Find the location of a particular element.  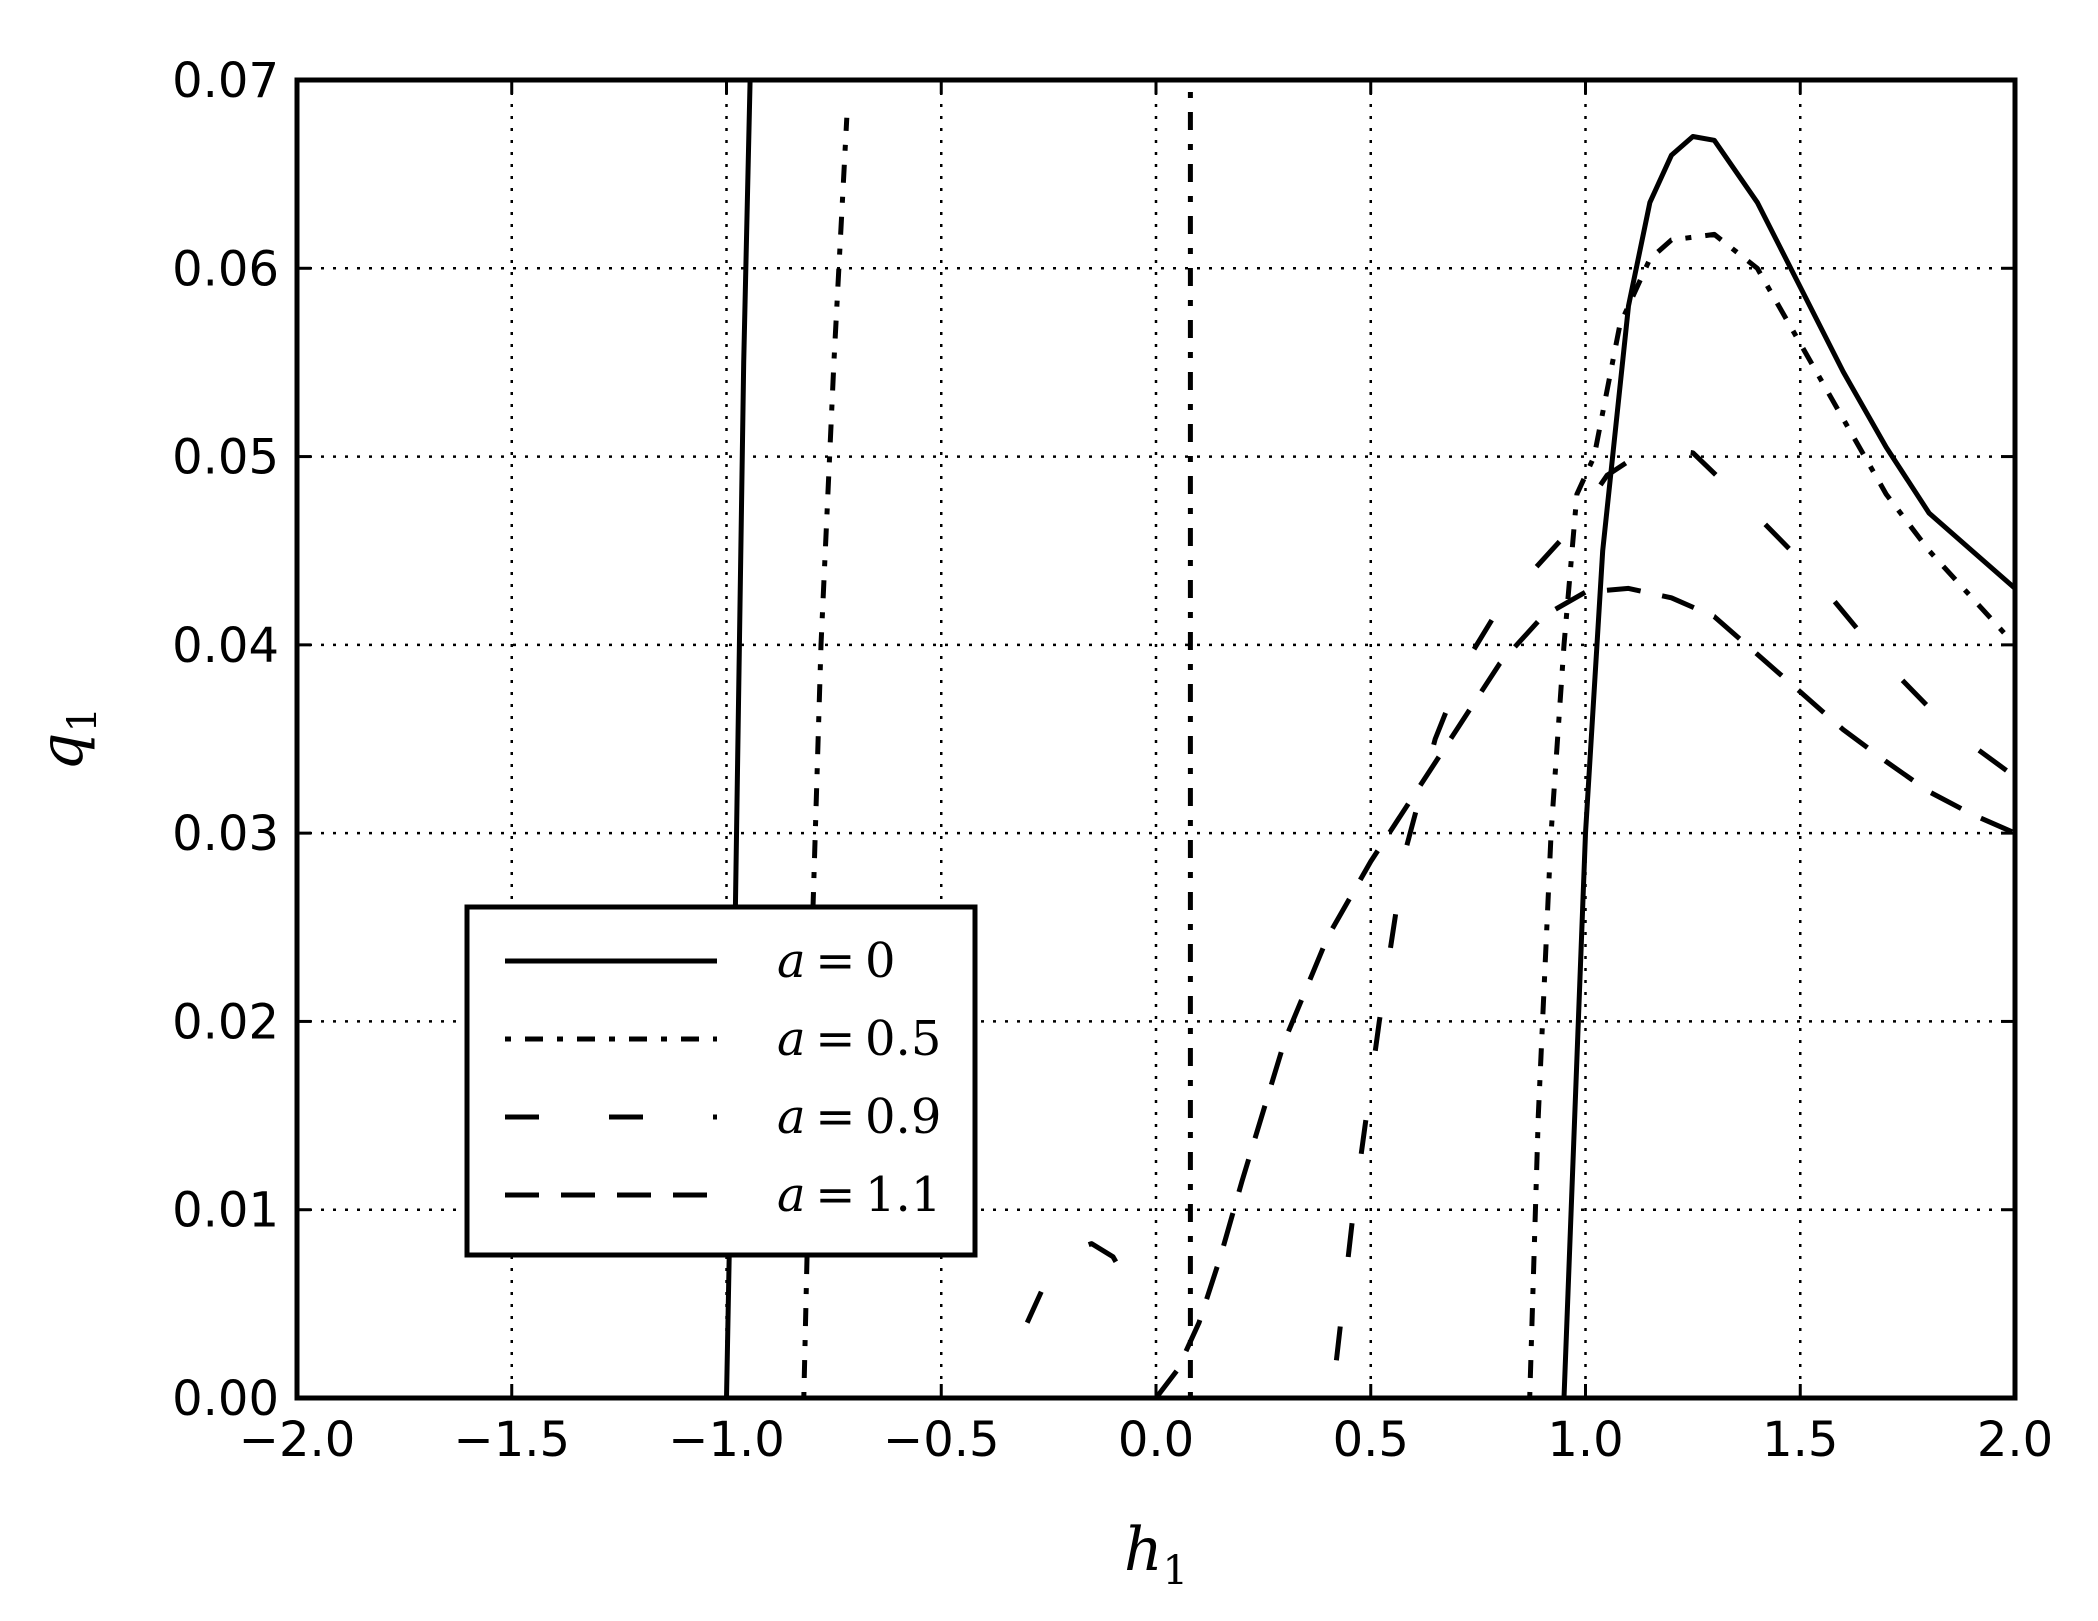

x-tick-label: 1.5 is located at coordinates (1800, 1440).